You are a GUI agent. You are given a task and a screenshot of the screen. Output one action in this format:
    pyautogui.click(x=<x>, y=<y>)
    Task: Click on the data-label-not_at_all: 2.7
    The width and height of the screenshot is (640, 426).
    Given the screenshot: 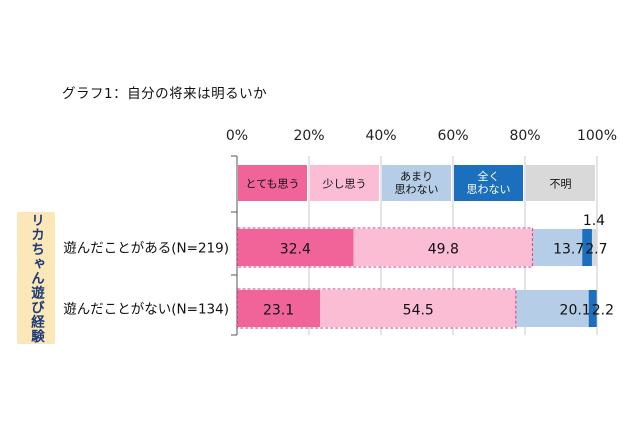 What is the action you would take?
    pyautogui.click(x=596, y=250)
    